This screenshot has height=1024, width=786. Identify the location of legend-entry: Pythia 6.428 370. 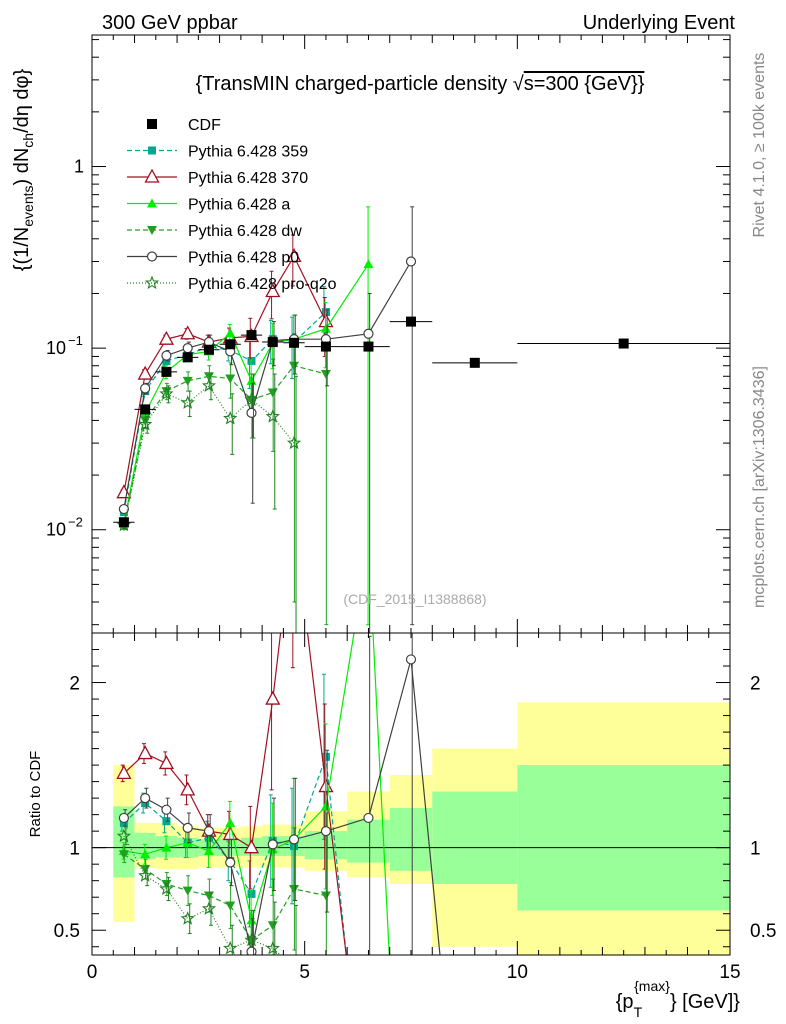
(217, 177).